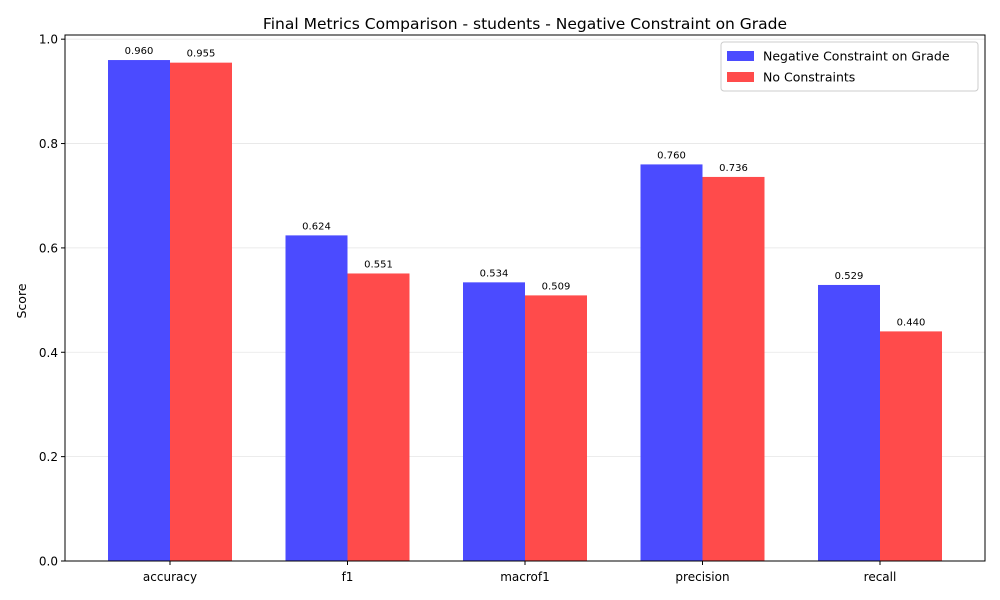  I want to click on y-tick-label: 0.0, so click(48, 562).